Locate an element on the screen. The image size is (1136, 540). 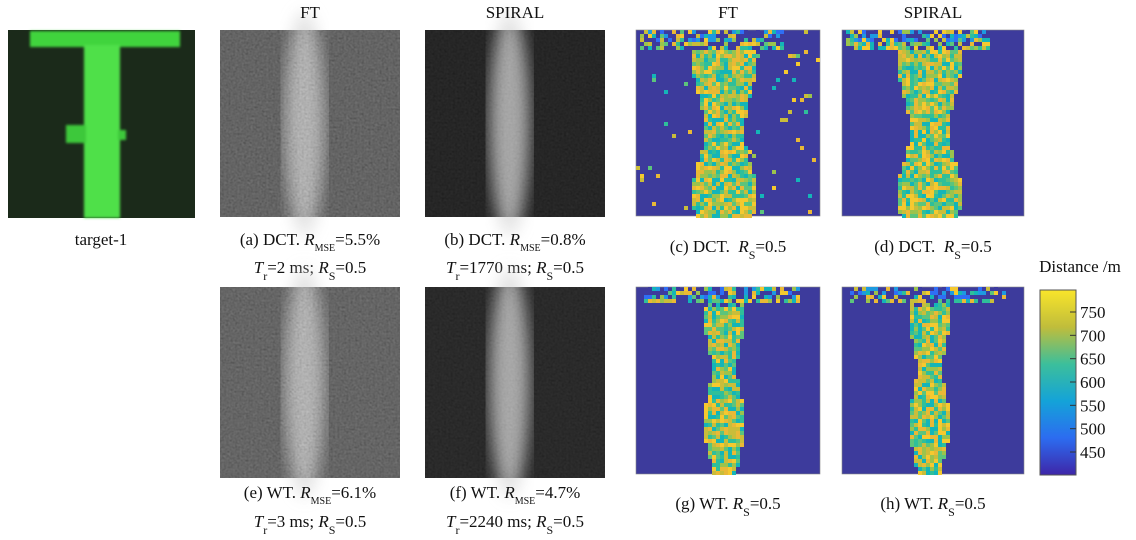
panel-image is located at coordinates (933, 123).